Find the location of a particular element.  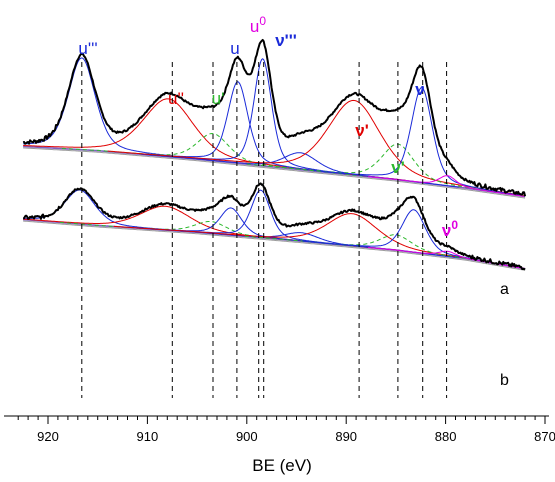

x-axis-title: BE (eV) is located at coordinates (282, 465).